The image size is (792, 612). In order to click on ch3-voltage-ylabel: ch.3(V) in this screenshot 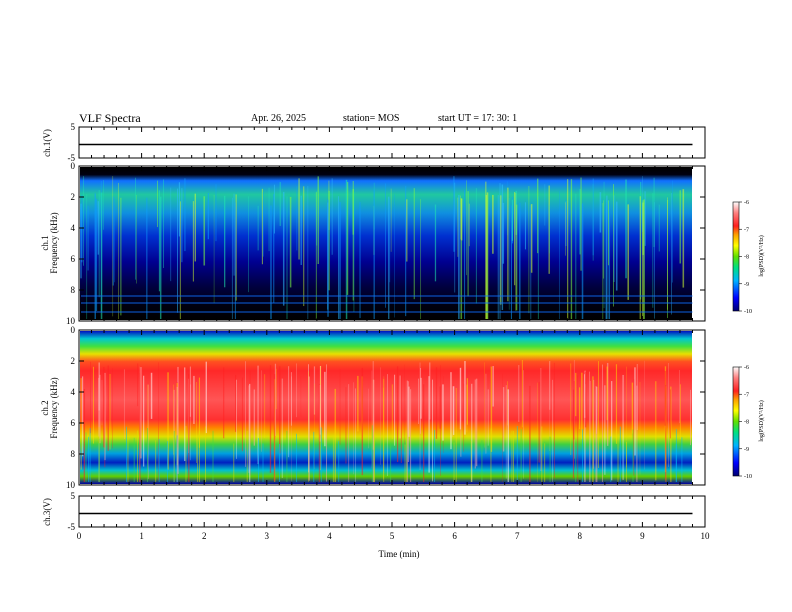, I will do `click(47, 512)`.